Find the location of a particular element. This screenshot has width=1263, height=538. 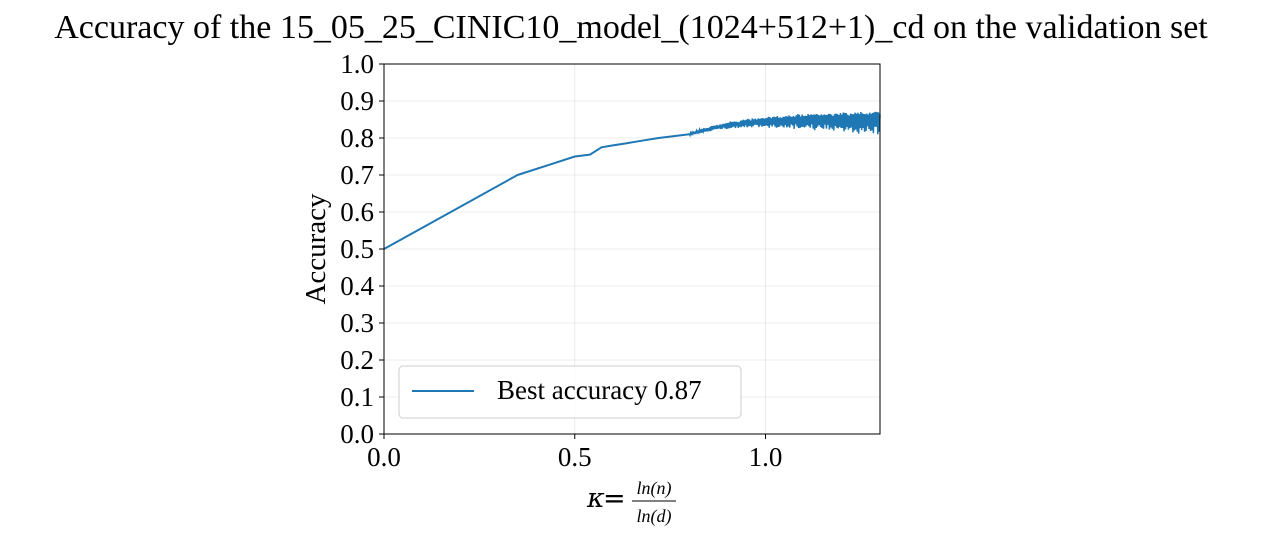

y-tick-label: 0.2 is located at coordinates (357, 360).